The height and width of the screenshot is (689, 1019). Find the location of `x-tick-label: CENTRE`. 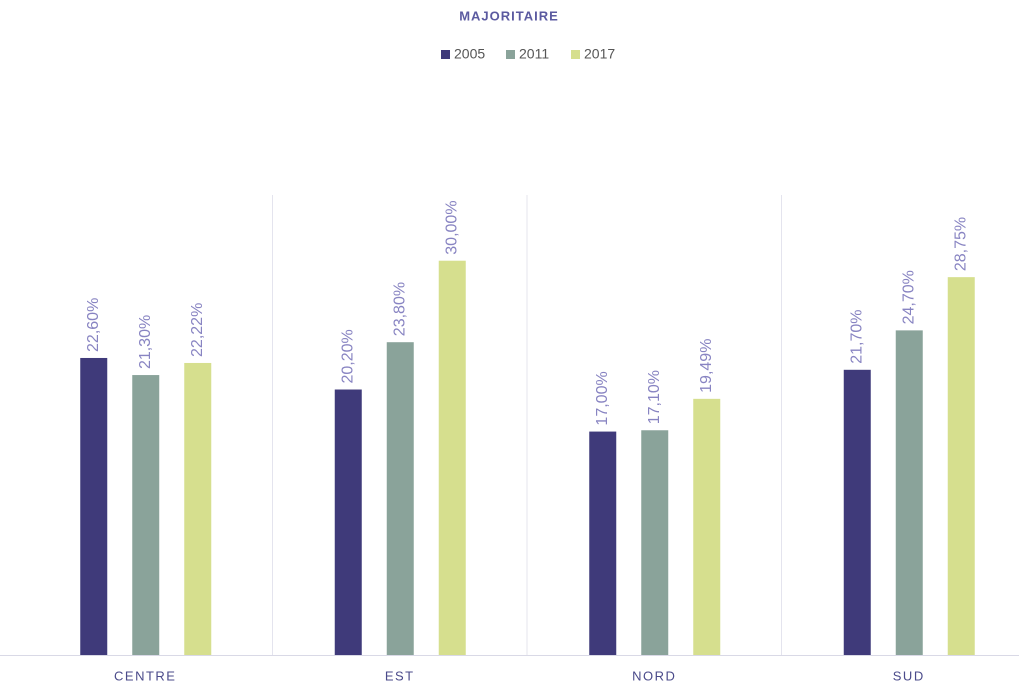

x-tick-label: CENTRE is located at coordinates (145, 675).